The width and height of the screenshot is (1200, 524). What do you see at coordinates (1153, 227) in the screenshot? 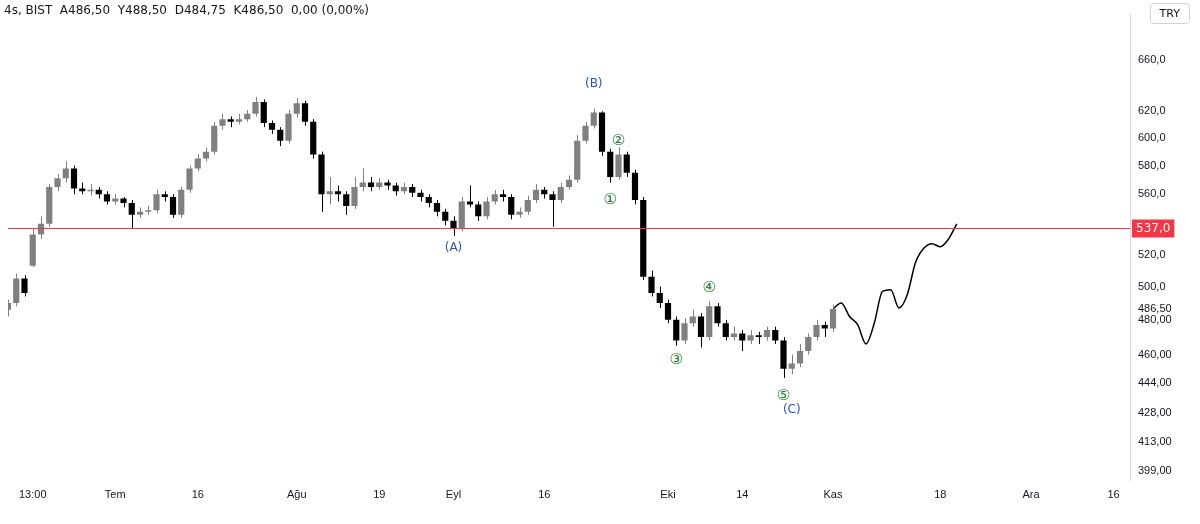
I see `ref-line-label: 537,0` at bounding box center [1153, 227].